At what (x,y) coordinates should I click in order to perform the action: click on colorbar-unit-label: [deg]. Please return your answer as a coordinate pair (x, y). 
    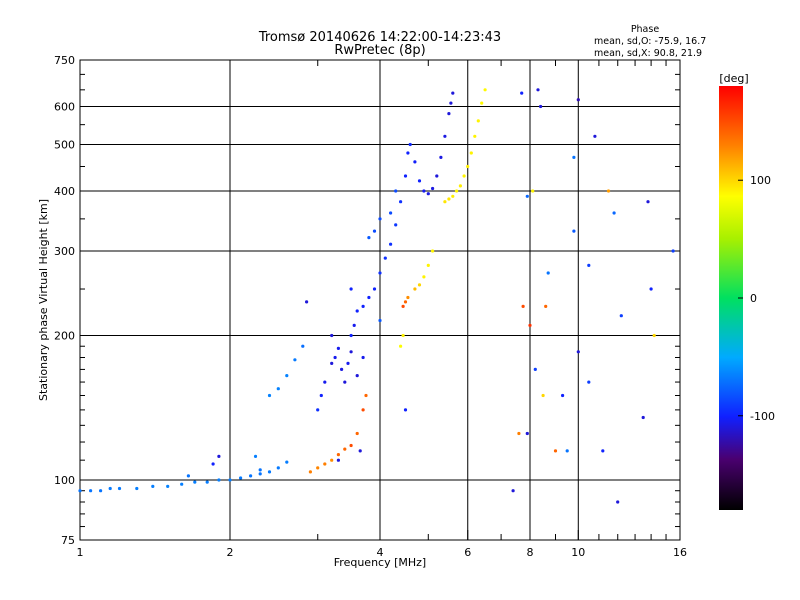
    Looking at the image, I should click on (733, 78).